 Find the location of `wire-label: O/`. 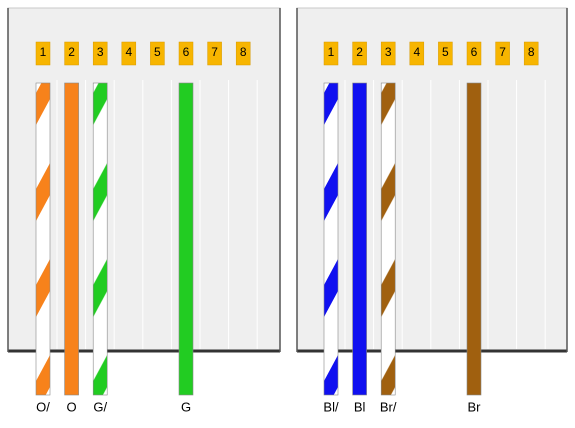

wire-label: O/ is located at coordinates (43, 406).